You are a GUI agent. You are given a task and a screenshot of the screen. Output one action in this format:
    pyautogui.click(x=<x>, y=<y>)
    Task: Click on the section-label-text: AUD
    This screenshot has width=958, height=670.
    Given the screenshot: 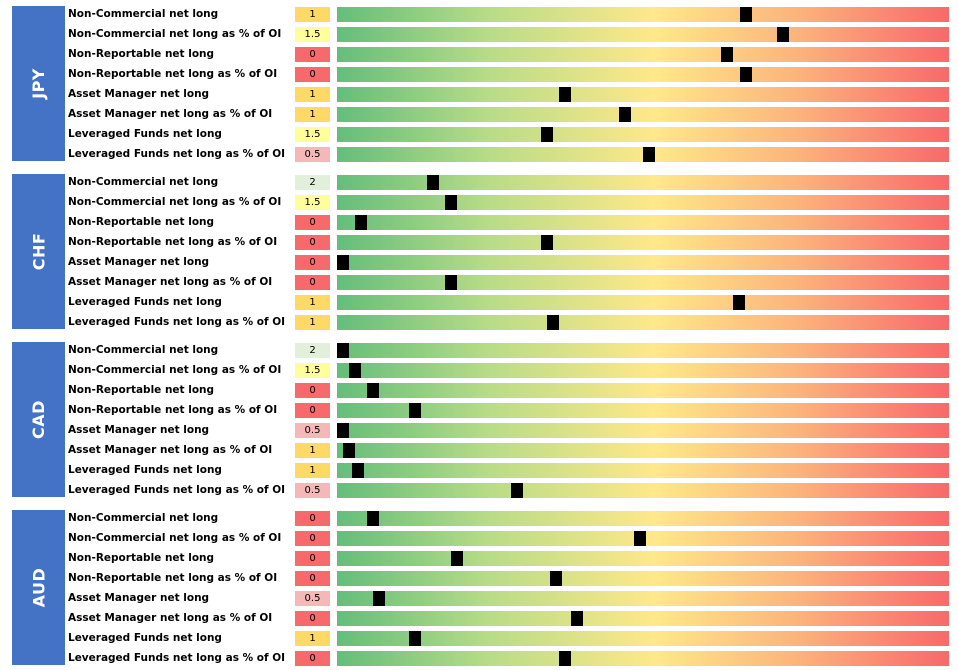 What is the action you would take?
    pyautogui.click(x=38, y=587)
    